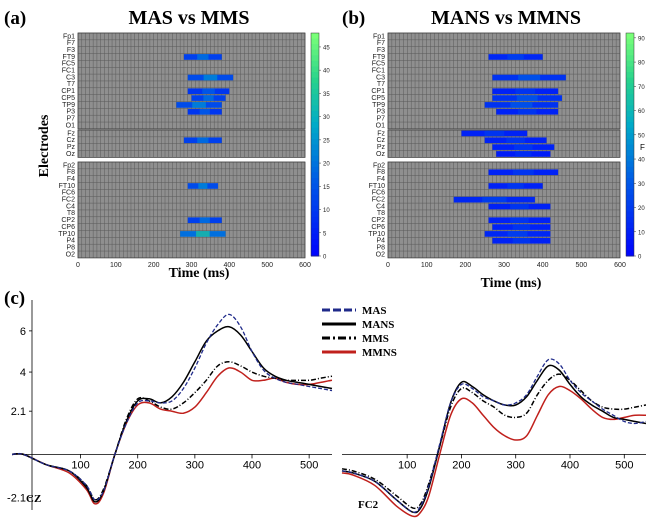  Describe the element at coordinates (381, 84) in the screenshot. I see `electrode-label: T7` at that location.